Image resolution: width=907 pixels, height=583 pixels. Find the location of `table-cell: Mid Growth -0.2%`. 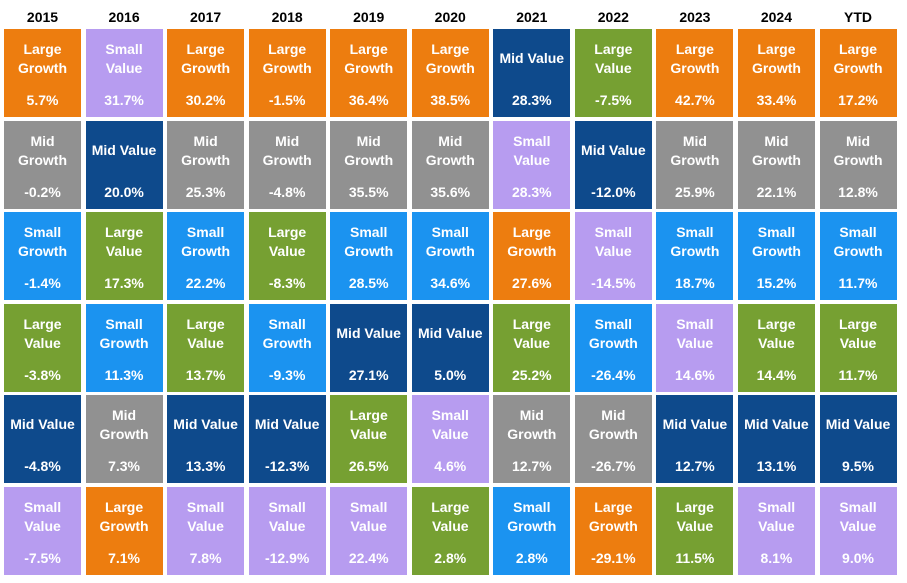

table-cell: Mid Growth -0.2% is located at coordinates (42, 164).